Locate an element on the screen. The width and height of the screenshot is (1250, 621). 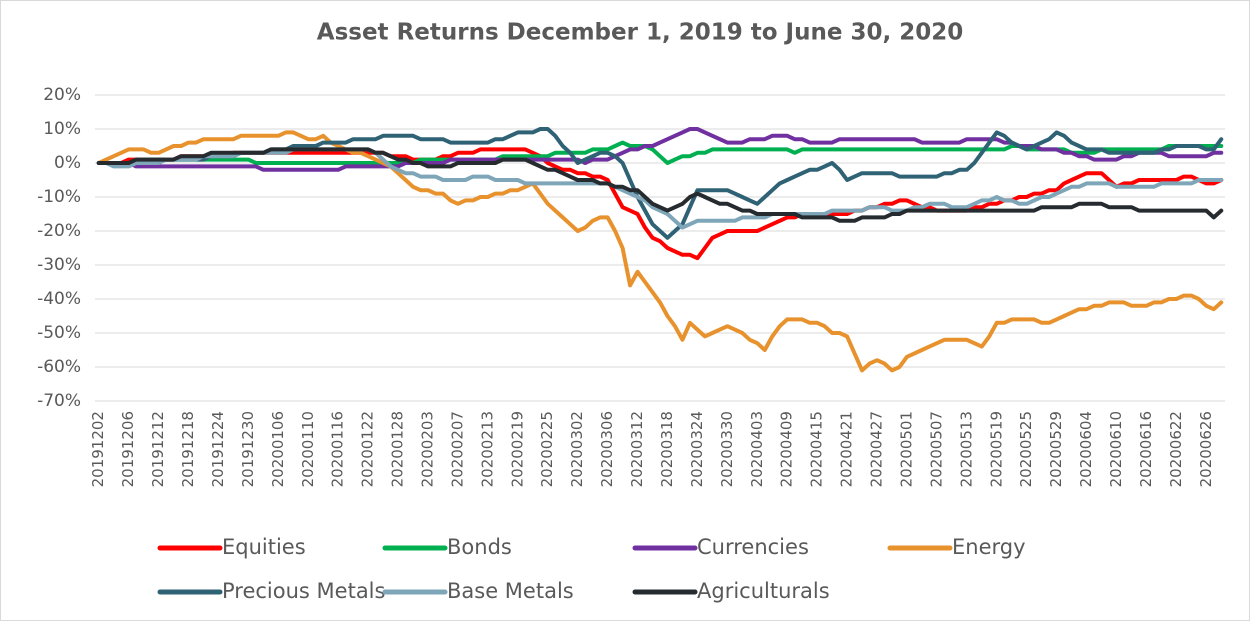
x-tick-label: 20200128 is located at coordinates (398, 449).